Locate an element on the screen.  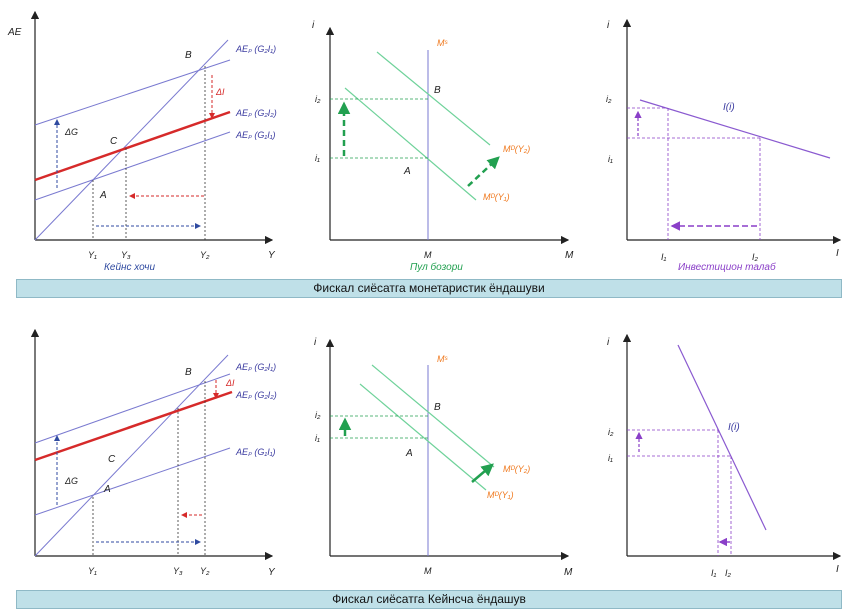
bottom-money-panel: i M Mˢ Mᴰ(Y₂) Mᴰ(Y₁) i₂ i₁ B A M is located at coordinates (443, 457).